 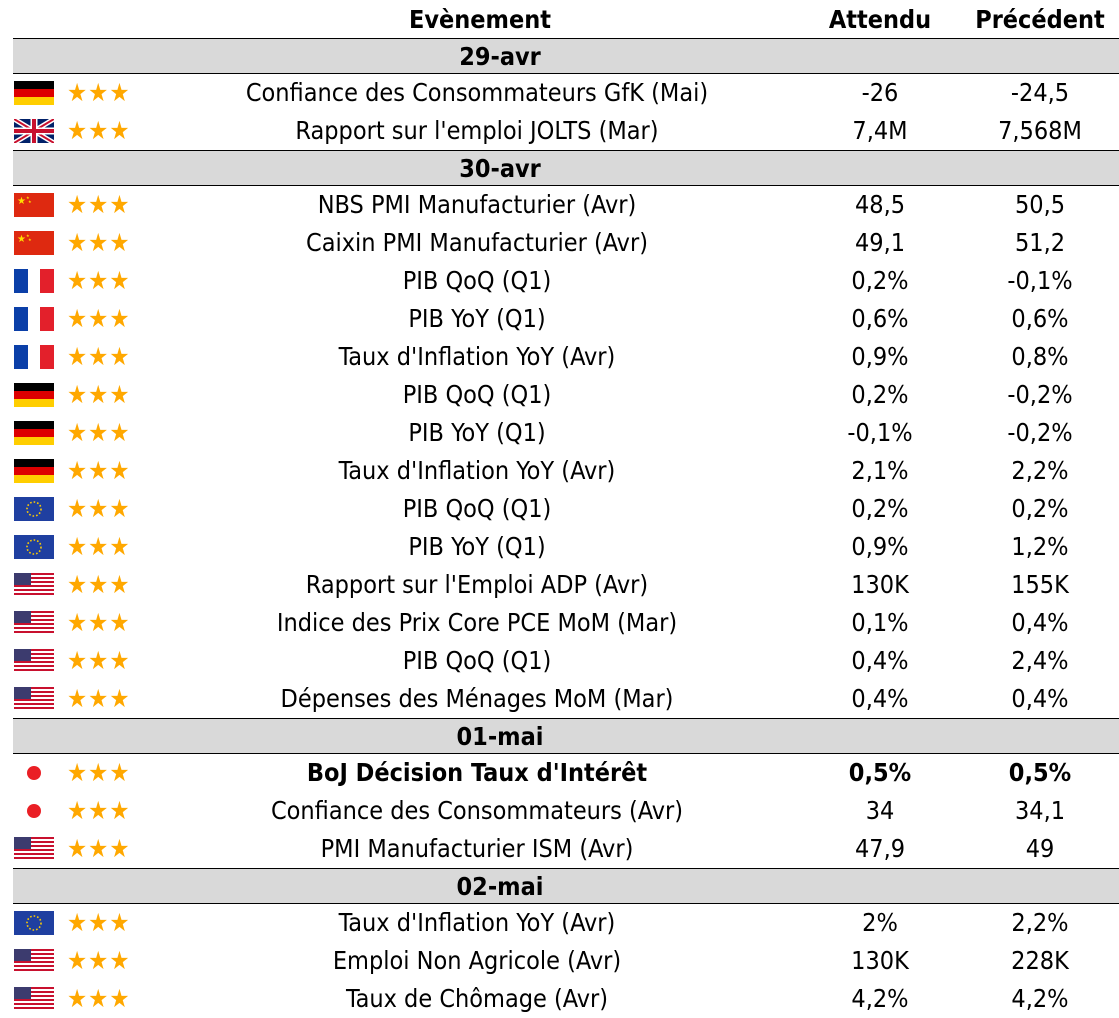 I want to click on table-row: ★★★ PIB QoQ (Q1) 0,4% 2,4%, so click(x=559, y=661).